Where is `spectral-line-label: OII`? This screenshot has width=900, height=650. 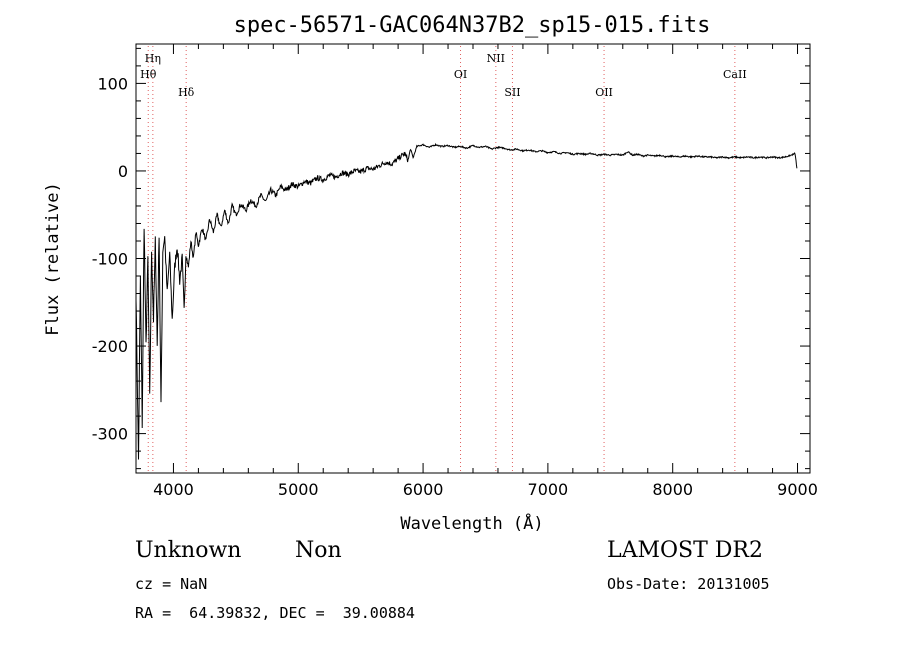 spectral-line-label: OII is located at coordinates (604, 92).